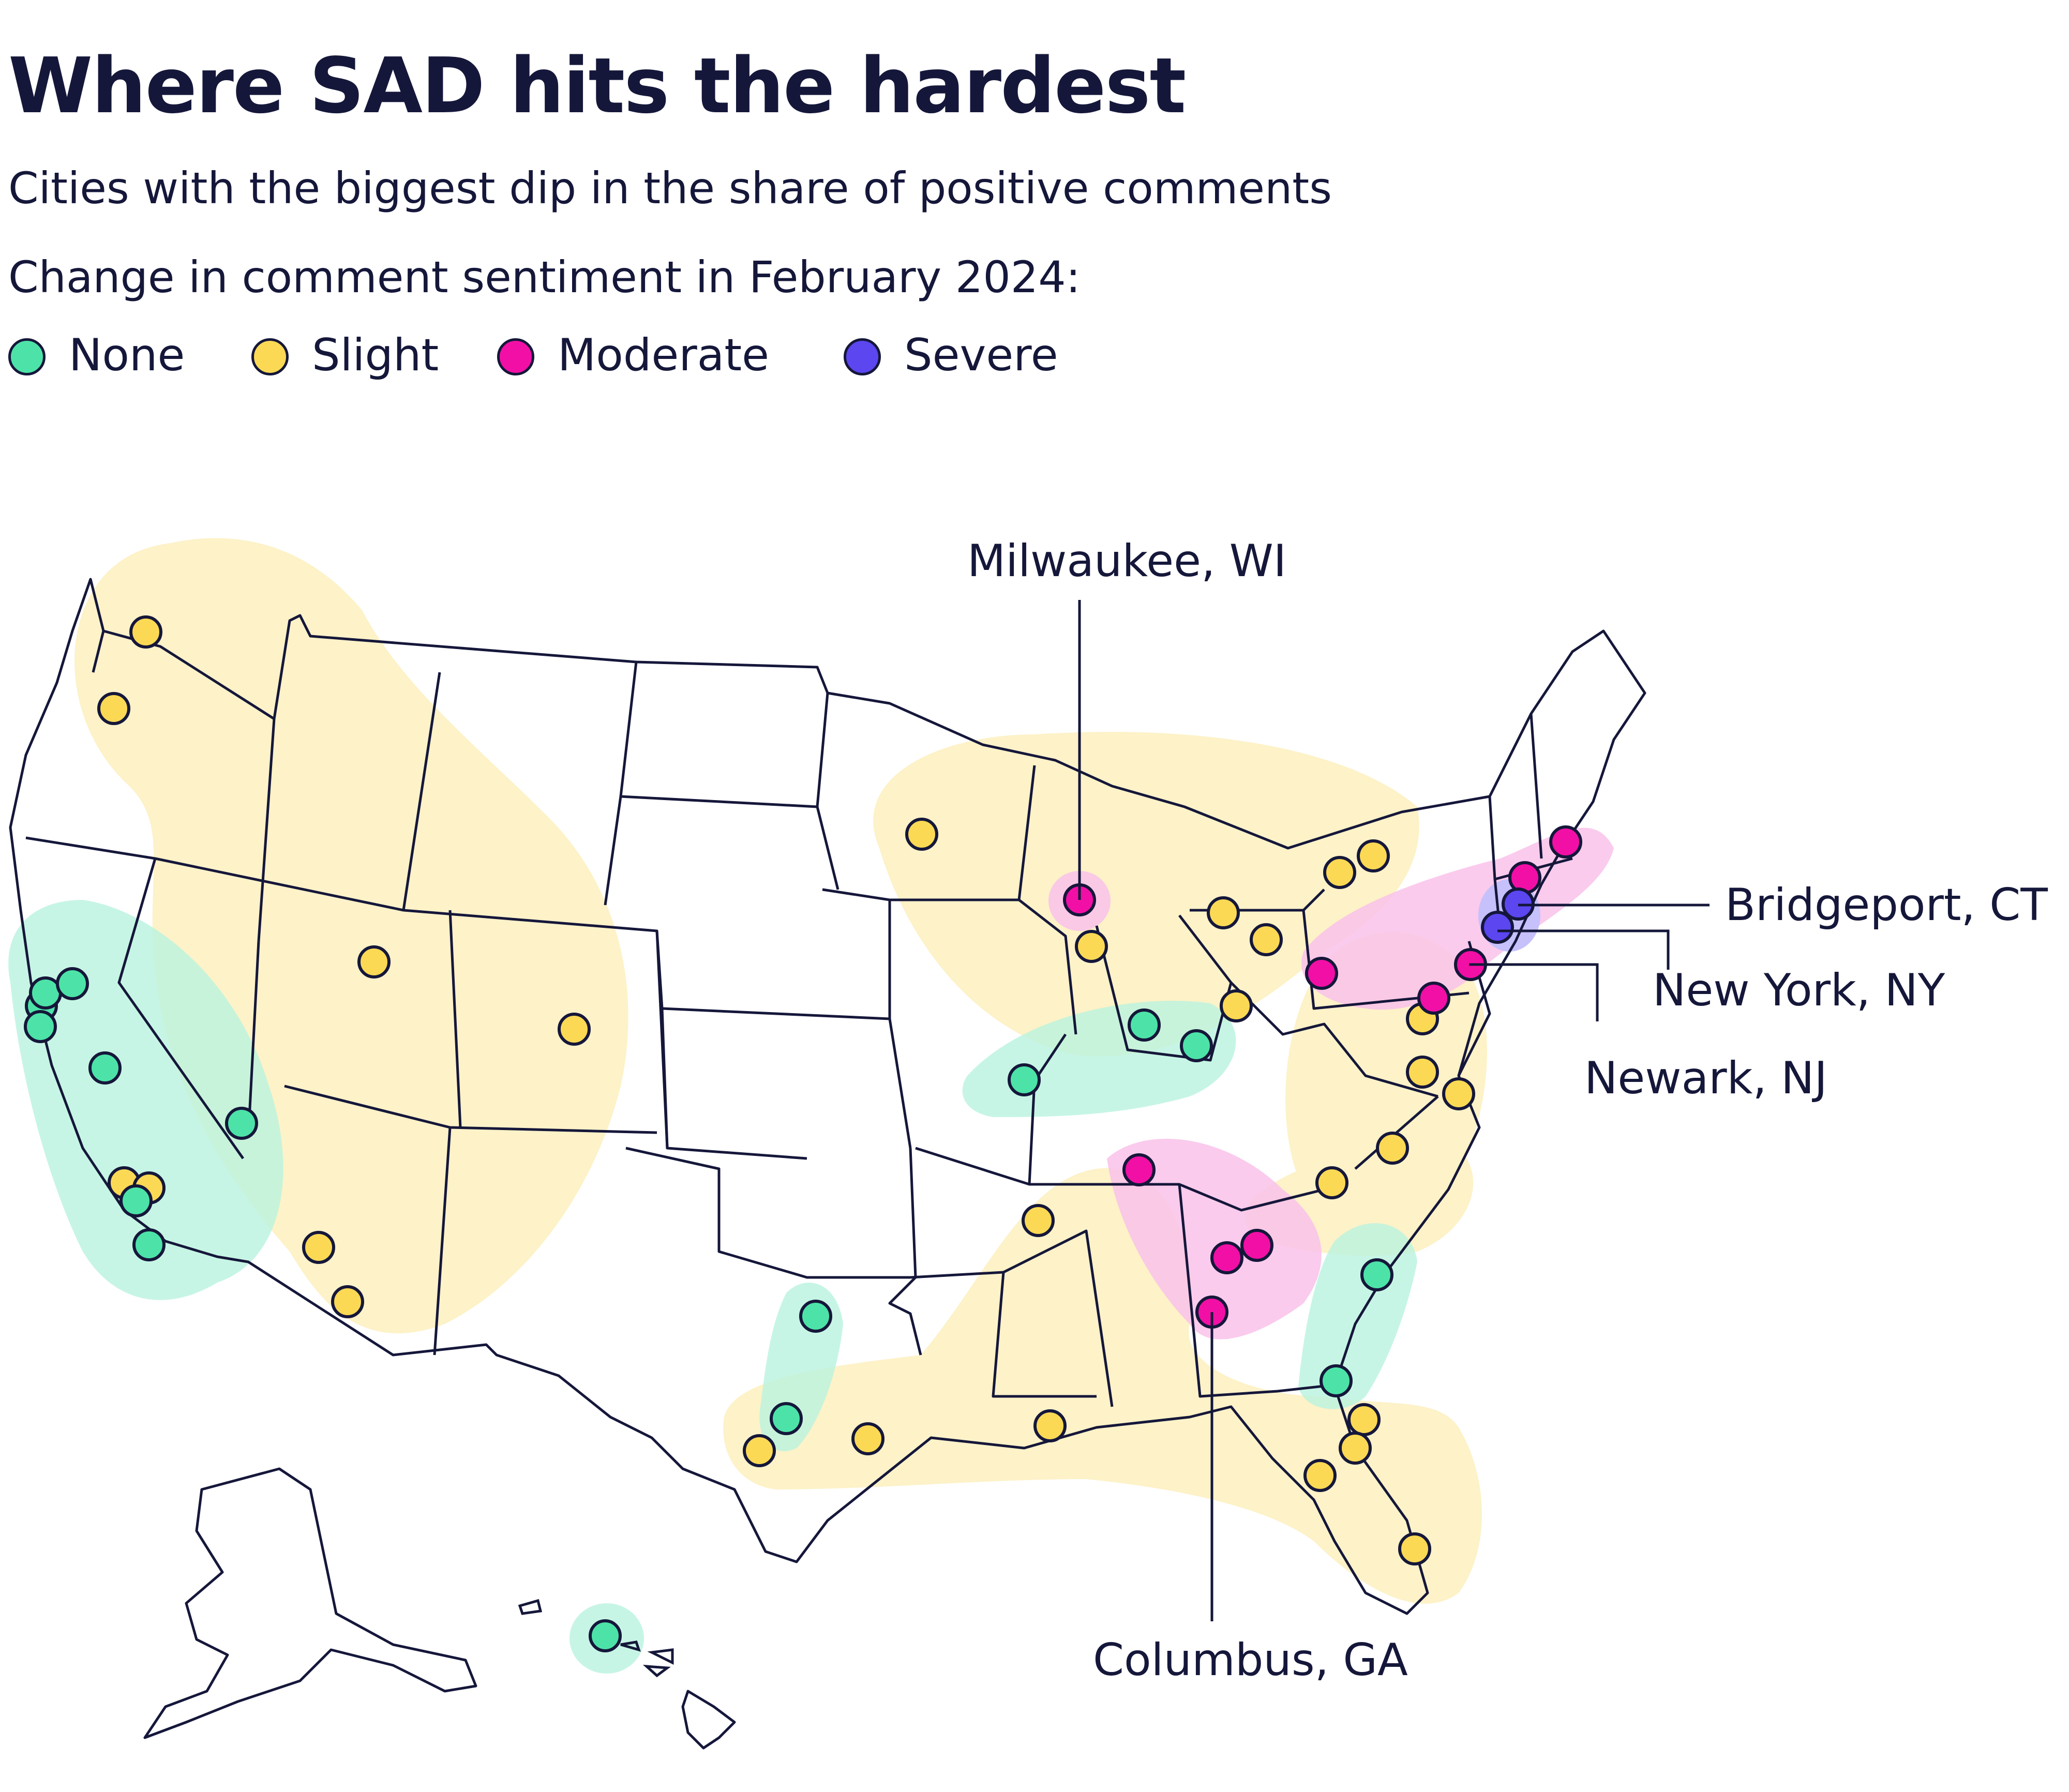  Describe the element at coordinates (1127, 561) in the screenshot. I see `callout-milwaukee: Milwaukee, WI` at that location.